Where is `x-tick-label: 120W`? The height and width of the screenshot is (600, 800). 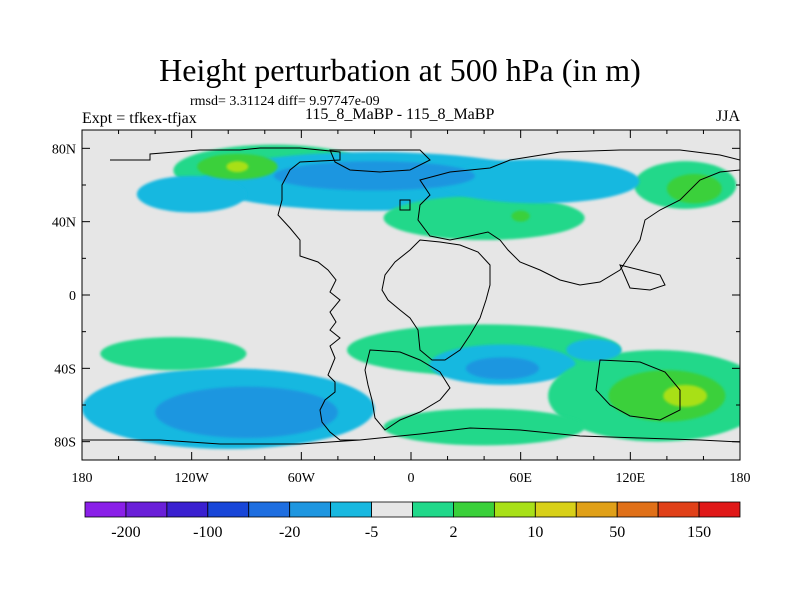 x-tick-label: 120W is located at coordinates (192, 478).